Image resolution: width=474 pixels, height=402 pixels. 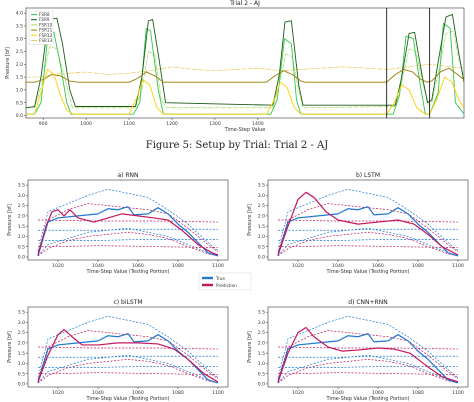 What do you see at coordinates (245, 91) in the screenshot?
I see `series-line-fsr12` at bounding box center [245, 91].